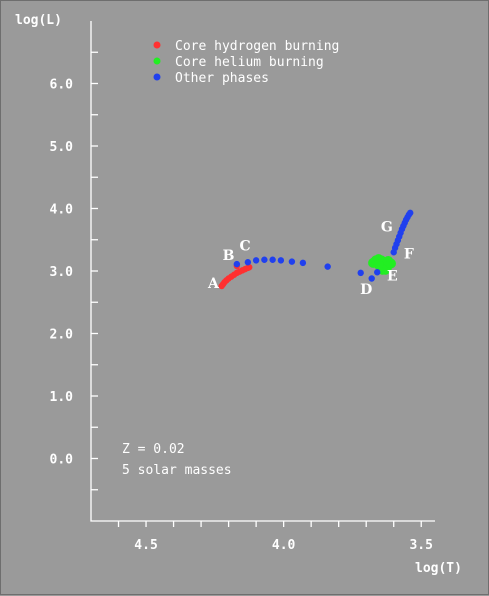 Image resolution: width=489 pixels, height=596 pixels. What do you see at coordinates (245, 246) in the screenshot?
I see `annotation-c: C` at bounding box center [245, 246].